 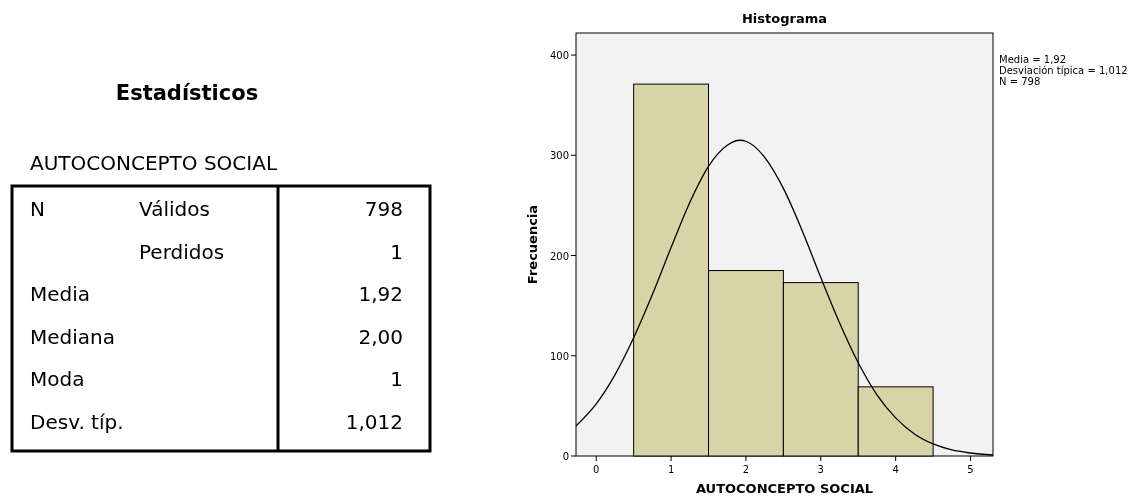 I want to click on text: Media = 1,92, so click(x=1033, y=59).